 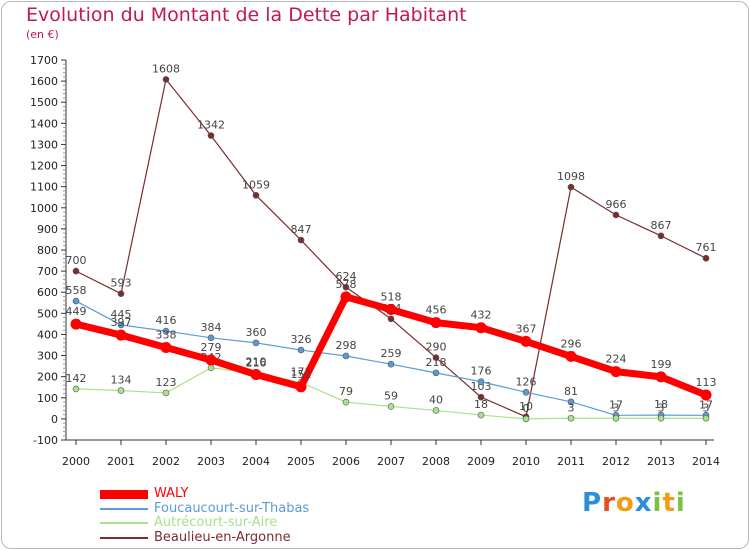 I want to click on data-label-autrecourt-sur-aire: 142, so click(x=76, y=378).